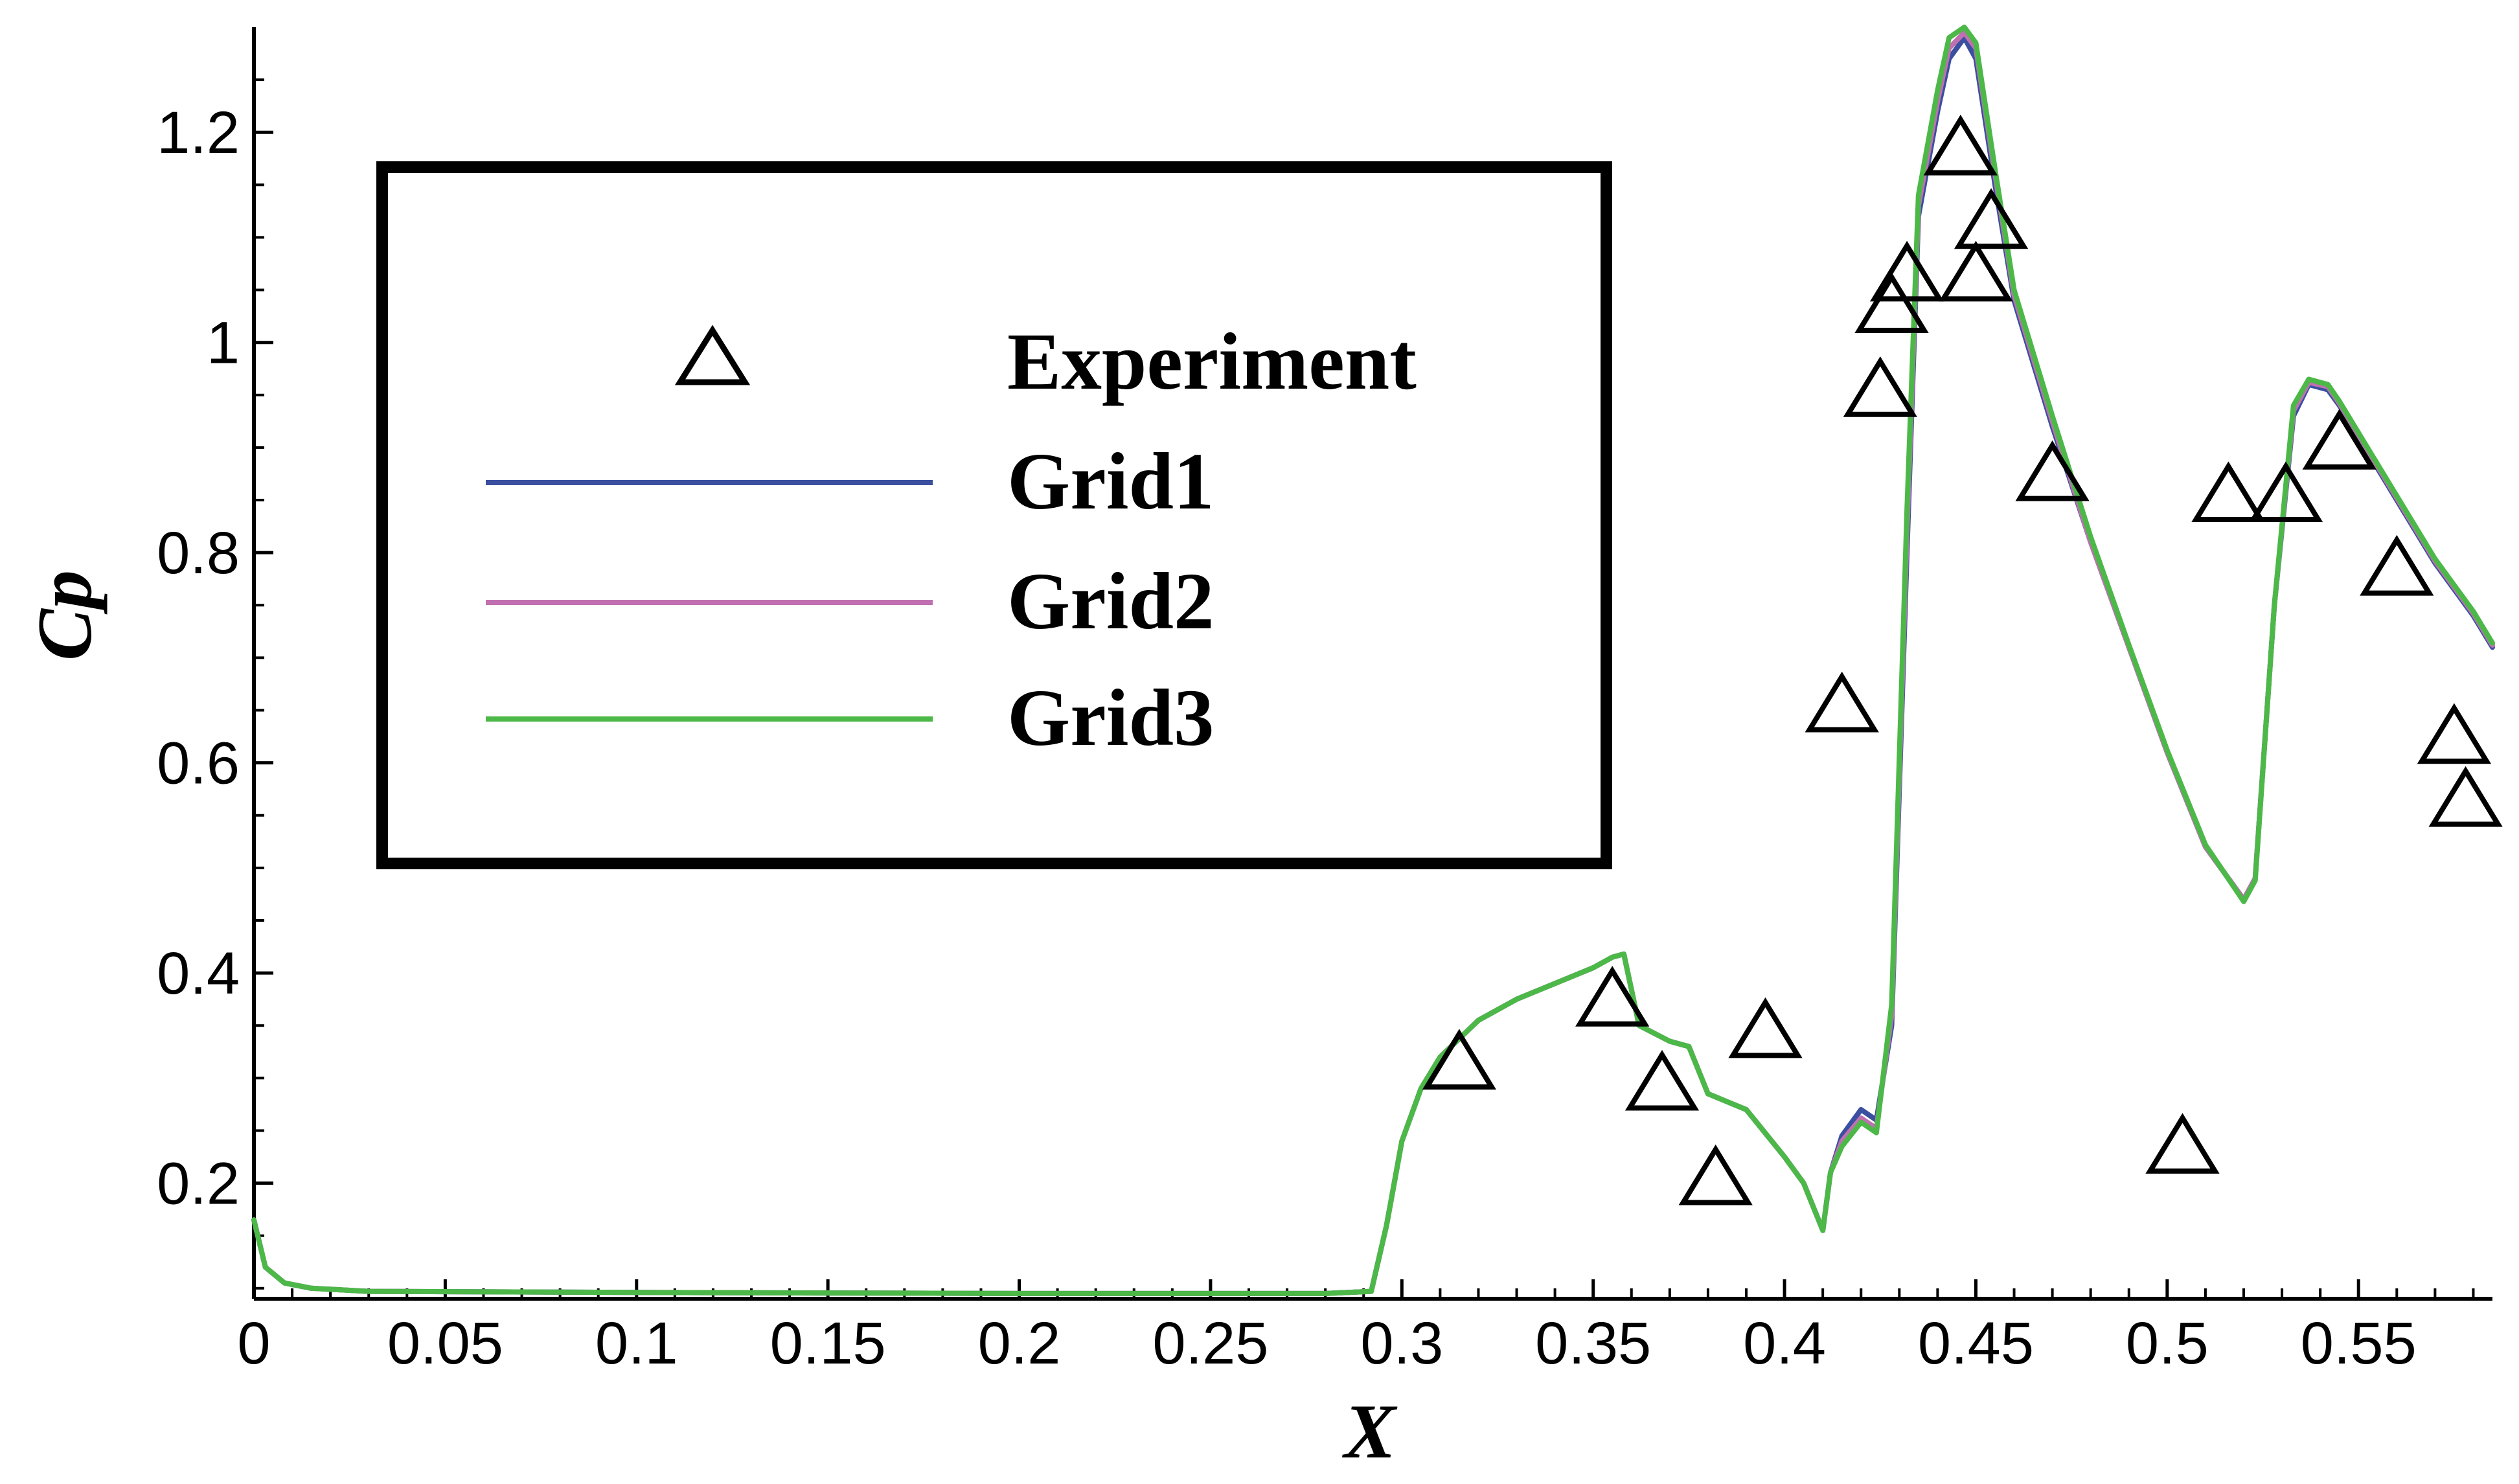  Describe the element at coordinates (1593, 1343) in the screenshot. I see `x-tick-label: 0.35` at that location.